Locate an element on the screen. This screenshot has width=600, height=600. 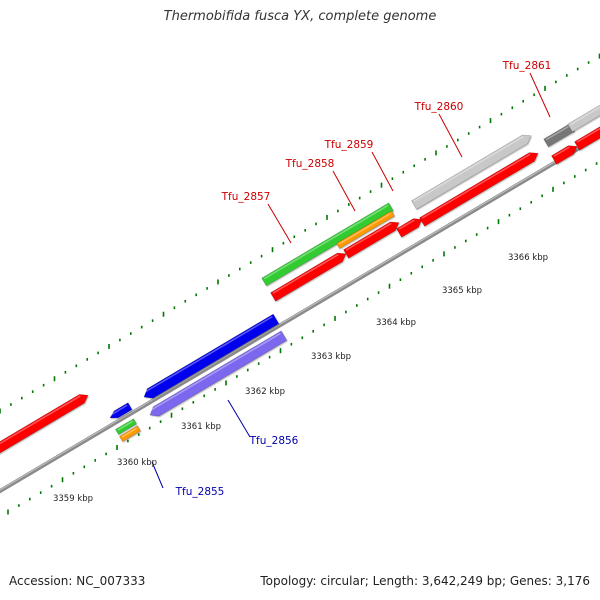
feature-blue-small-highlight is located at coordinates (119, 410).